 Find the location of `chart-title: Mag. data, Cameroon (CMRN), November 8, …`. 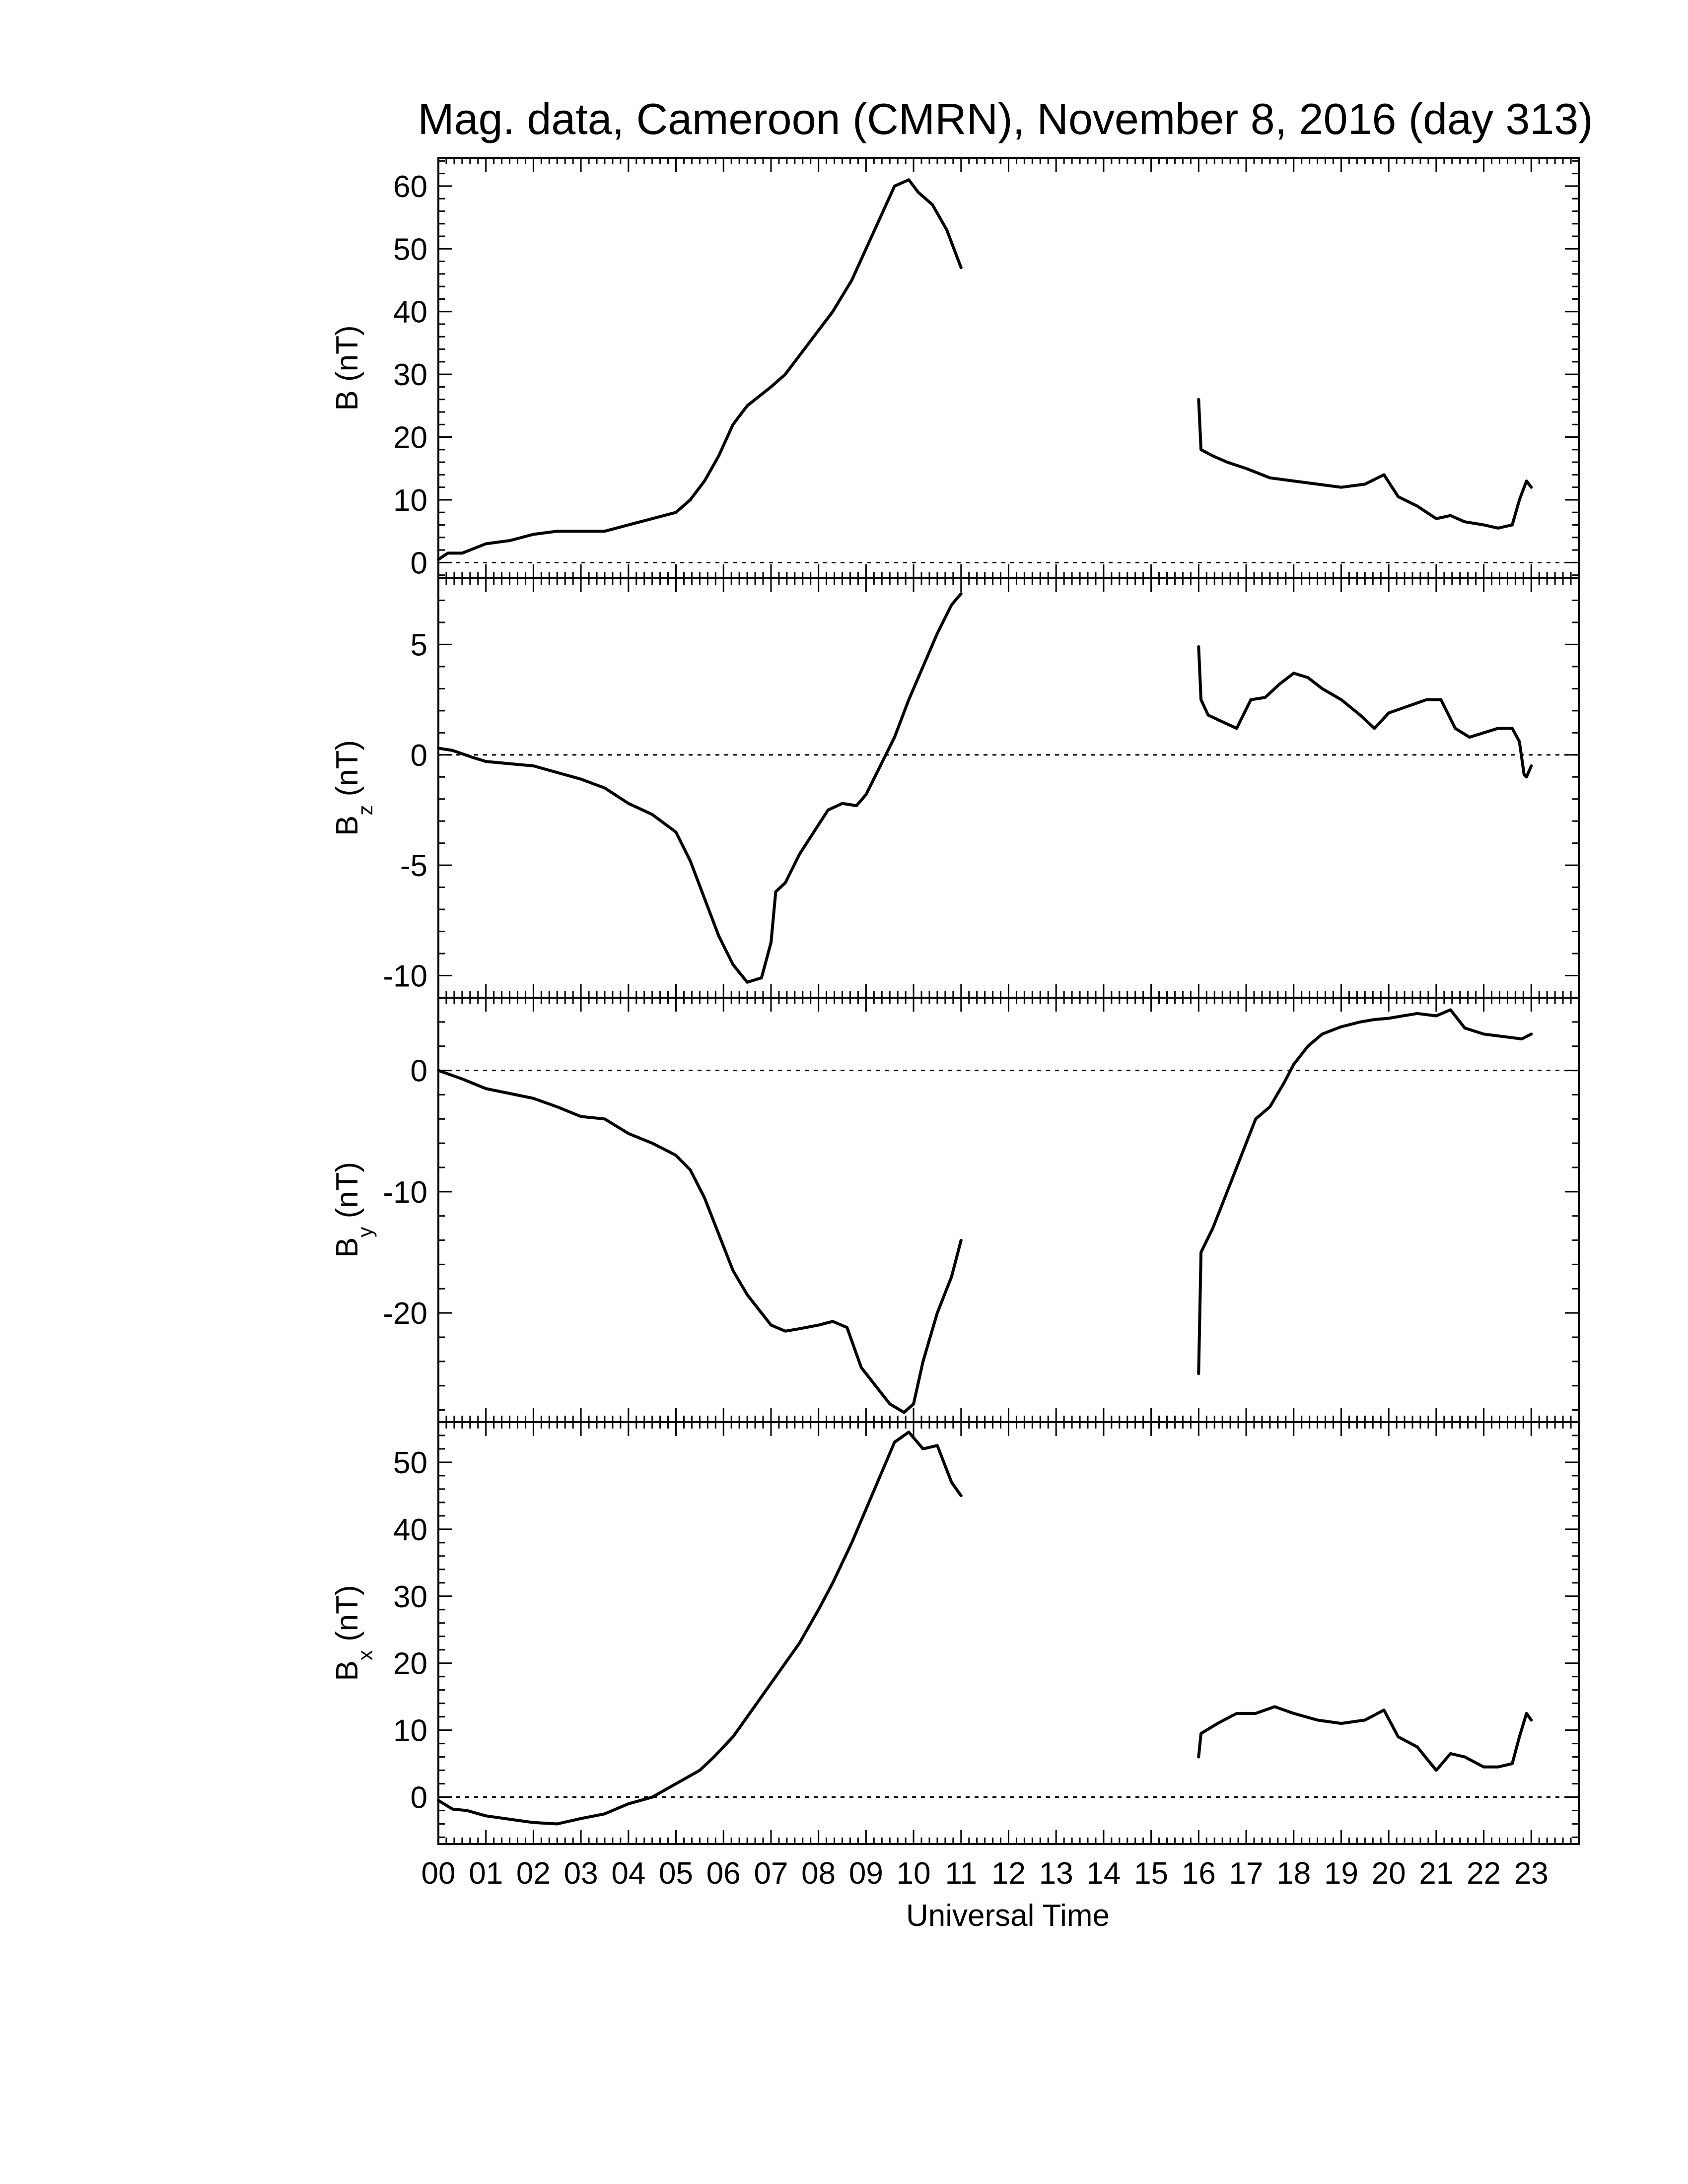

chart-title: Mag. data, Cameroon (CMRN), November 8, … is located at coordinates (1005, 118).